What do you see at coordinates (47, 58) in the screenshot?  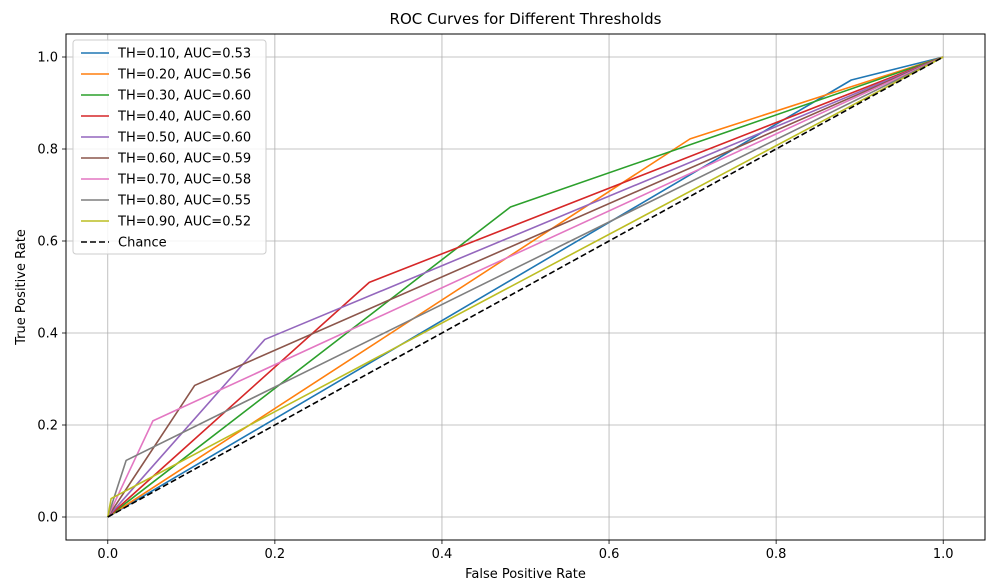 I see `y-tick-label: 1.0` at bounding box center [47, 58].